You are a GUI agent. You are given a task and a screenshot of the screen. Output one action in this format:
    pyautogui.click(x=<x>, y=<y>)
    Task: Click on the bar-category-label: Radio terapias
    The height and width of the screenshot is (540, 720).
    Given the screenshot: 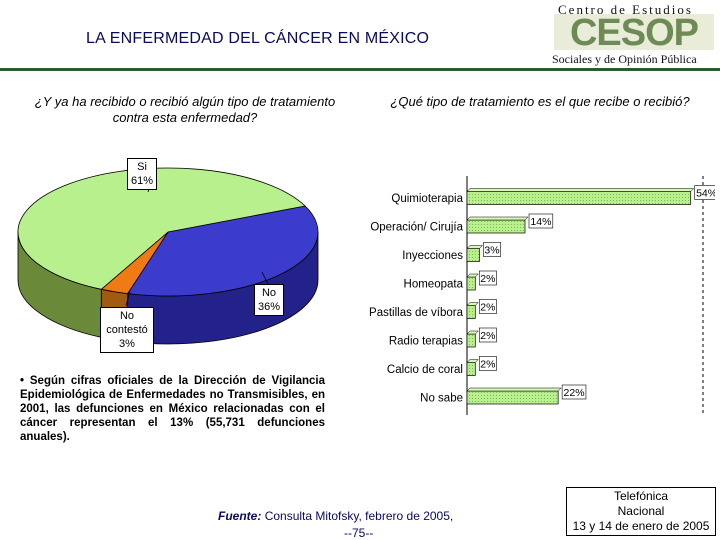 What is the action you would take?
    pyautogui.click(x=426, y=342)
    